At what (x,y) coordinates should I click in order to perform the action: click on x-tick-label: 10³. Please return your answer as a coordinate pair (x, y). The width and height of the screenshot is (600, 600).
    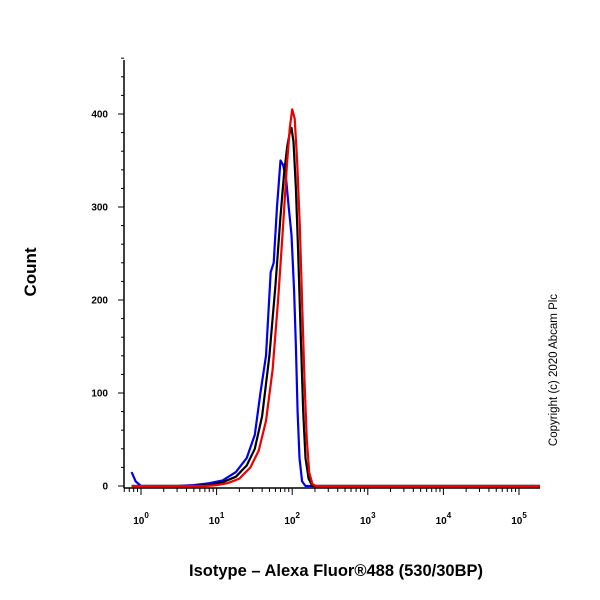
    Looking at the image, I should click on (368, 519).